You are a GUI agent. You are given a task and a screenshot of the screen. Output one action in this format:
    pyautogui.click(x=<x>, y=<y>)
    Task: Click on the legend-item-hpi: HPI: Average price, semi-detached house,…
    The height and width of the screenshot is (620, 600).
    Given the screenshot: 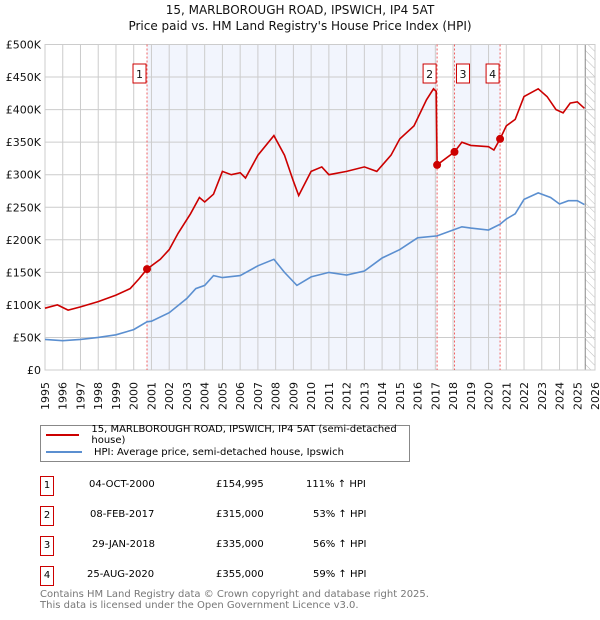 What is the action you would take?
    pyautogui.click(x=192, y=452)
    